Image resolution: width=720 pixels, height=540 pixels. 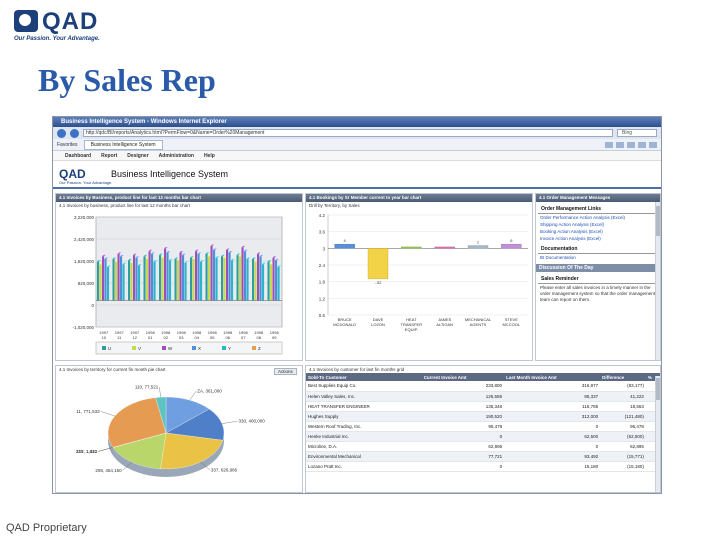 What do you see at coordinates (364, 396) in the screenshot?
I see `cell-name: Helen Valley Sales, Inc.` at bounding box center [364, 396].